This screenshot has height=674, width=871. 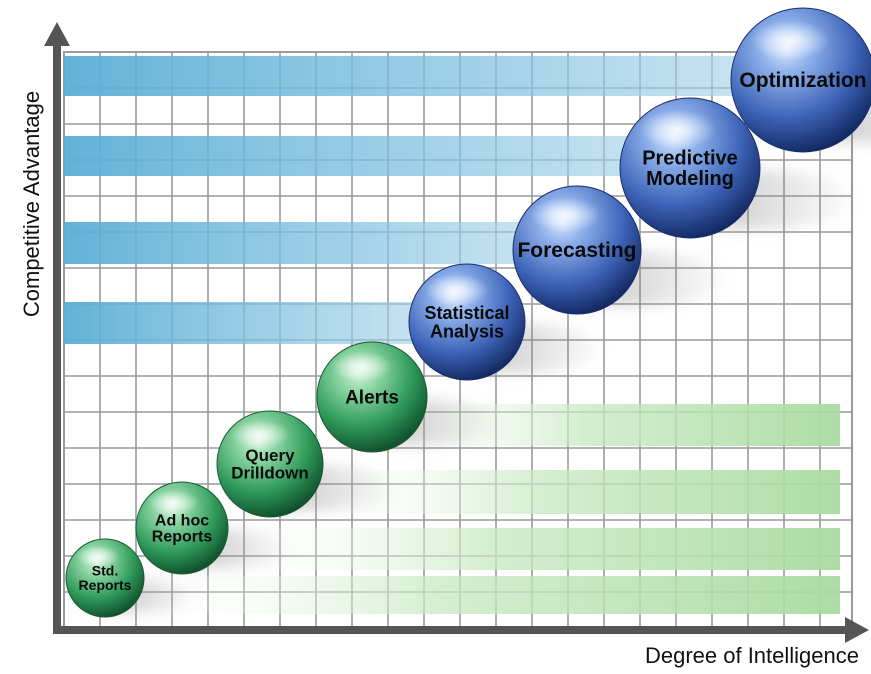 I want to click on y-axis-arrow, so click(x=57, y=34).